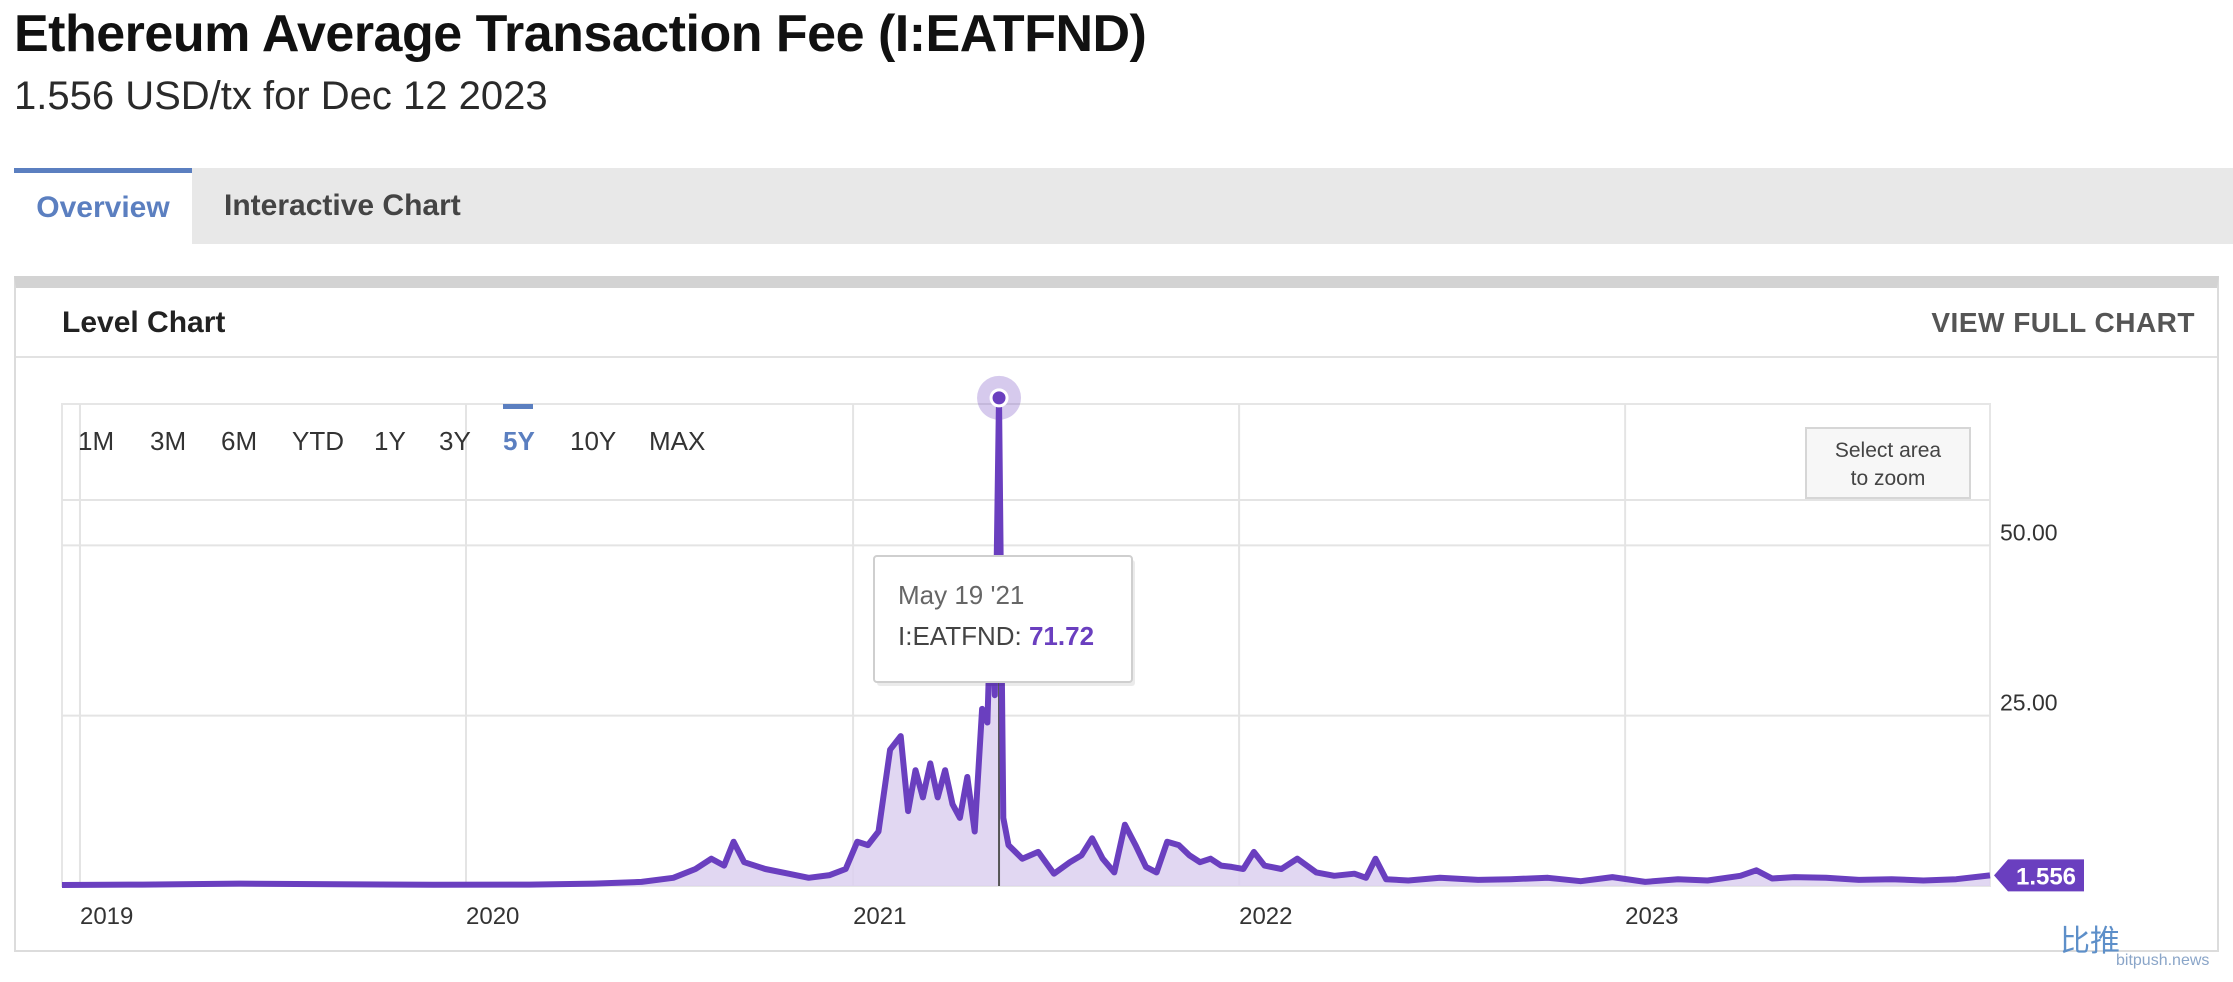 The image size is (2233, 982). What do you see at coordinates (390, 441) in the screenshot?
I see `range-button-1y: 1Y` at bounding box center [390, 441].